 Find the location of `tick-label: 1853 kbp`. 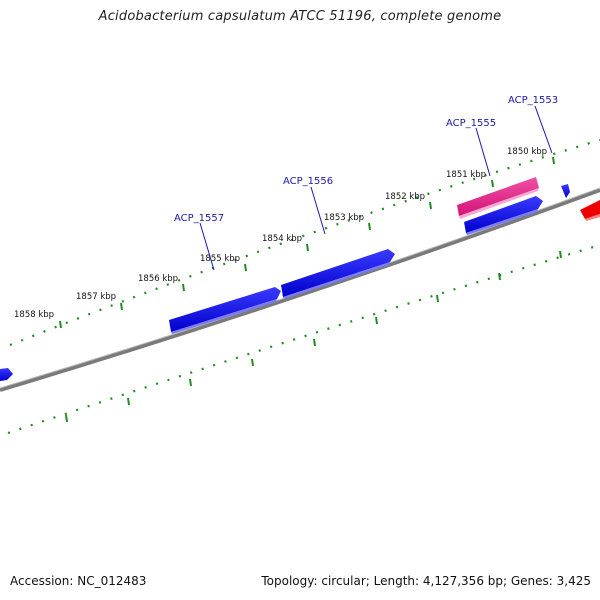

tick-label: 1853 kbp is located at coordinates (344, 218).